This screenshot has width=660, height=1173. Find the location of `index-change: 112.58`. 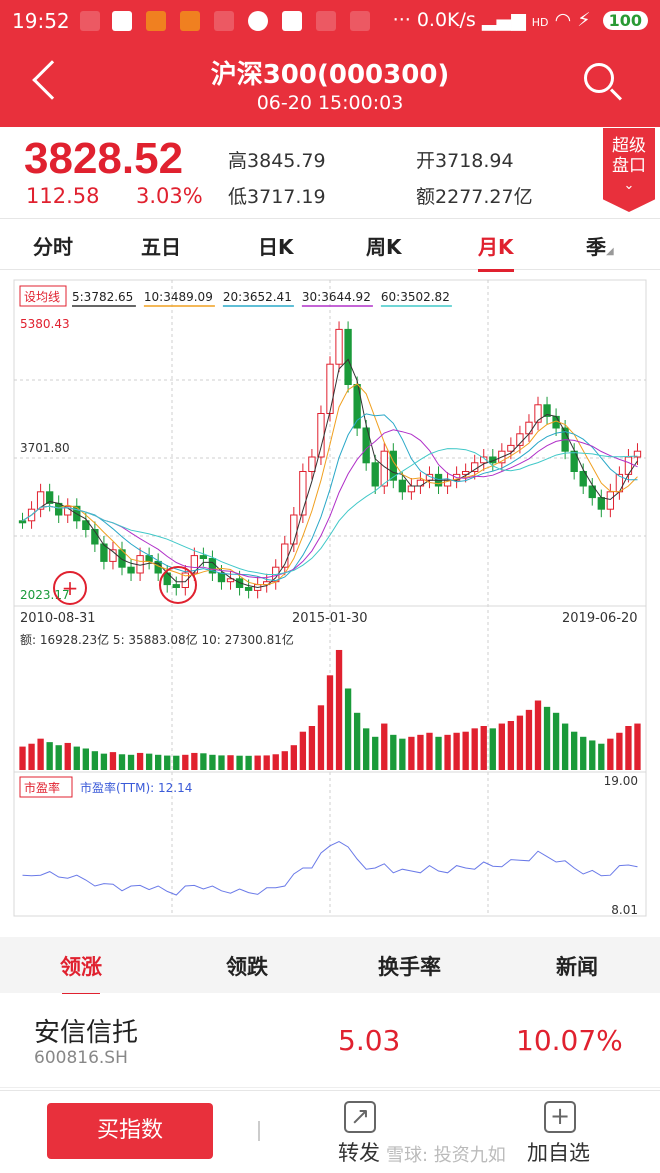

index-change: 112.58 is located at coordinates (63, 196).